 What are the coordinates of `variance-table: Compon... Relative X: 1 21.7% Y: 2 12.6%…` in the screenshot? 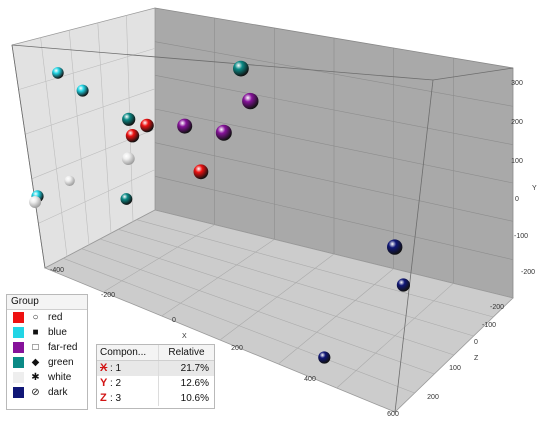 It's located at (155, 376).